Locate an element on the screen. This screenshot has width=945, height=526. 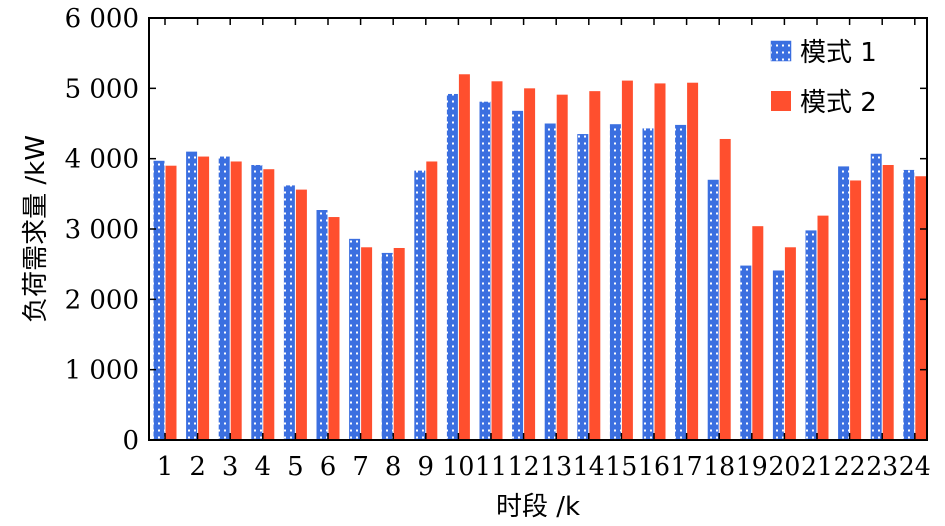
x-tick-label-2: 2 is located at coordinates (197, 467).